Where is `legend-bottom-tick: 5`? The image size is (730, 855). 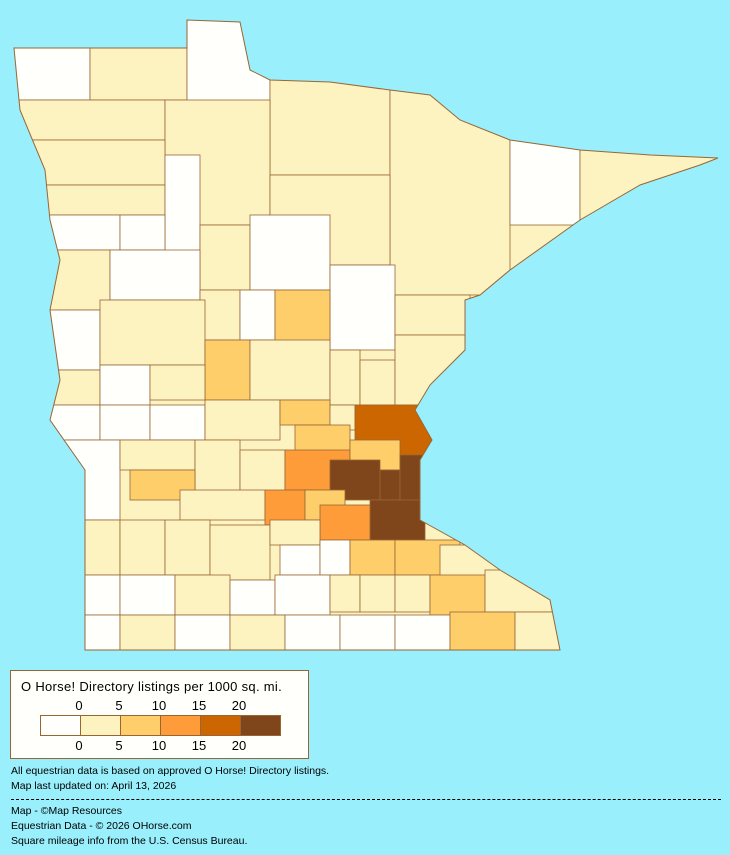
legend-bottom-tick: 5 is located at coordinates (119, 745).